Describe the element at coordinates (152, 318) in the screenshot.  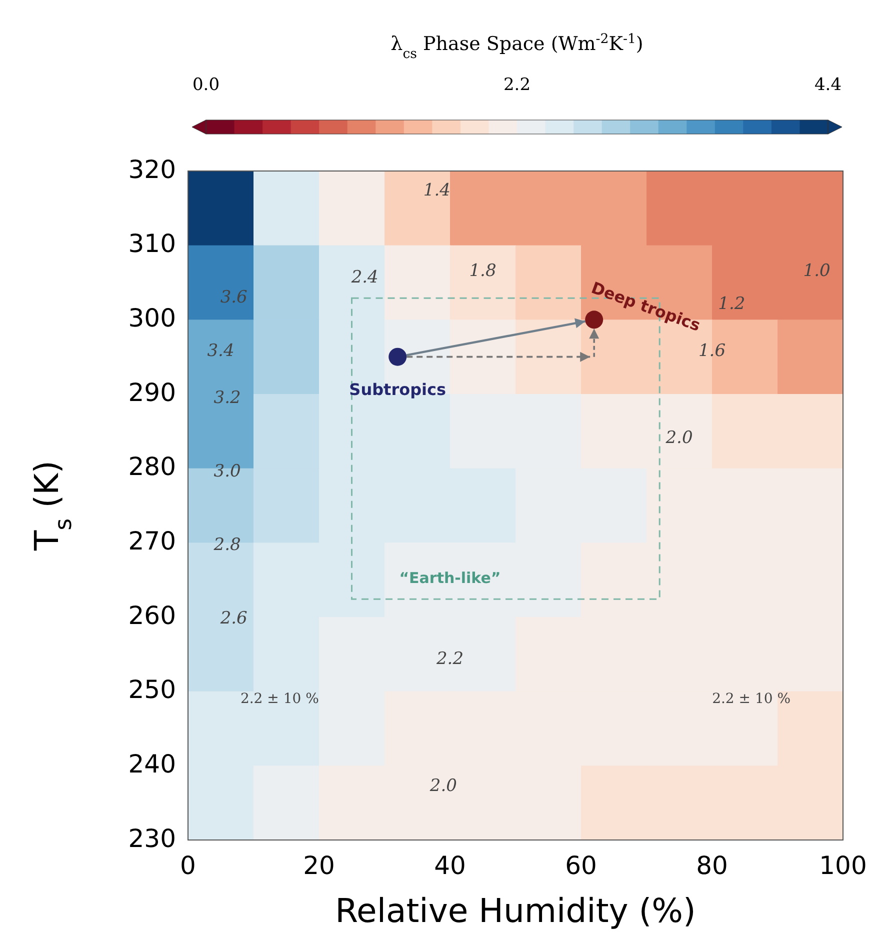
I see `y-tick-label: 300` at that location.